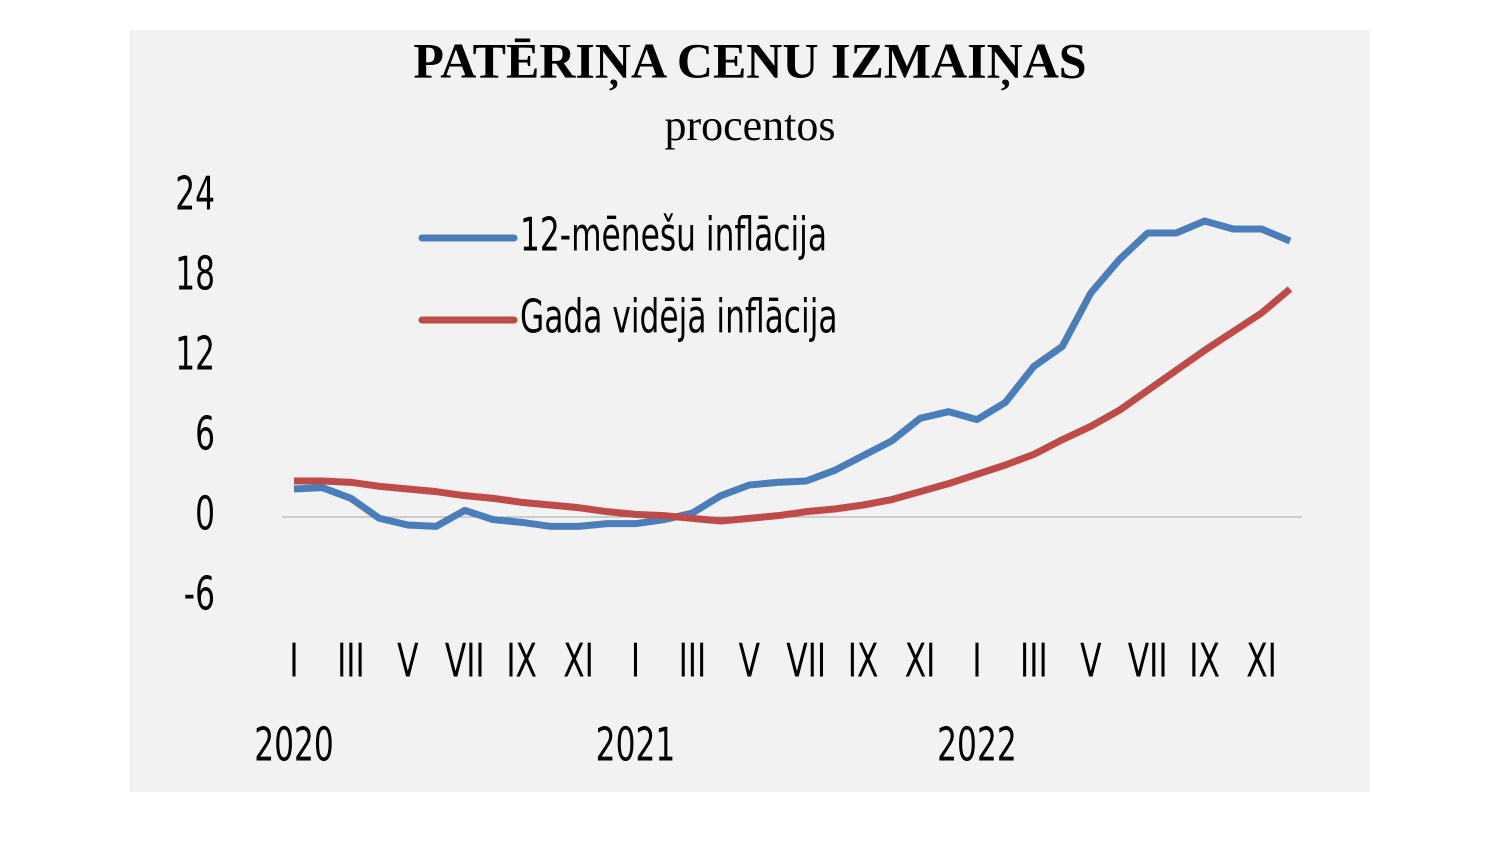 This screenshot has width=1500, height=860. I want to click on y-tick-label: 24, so click(195, 194).